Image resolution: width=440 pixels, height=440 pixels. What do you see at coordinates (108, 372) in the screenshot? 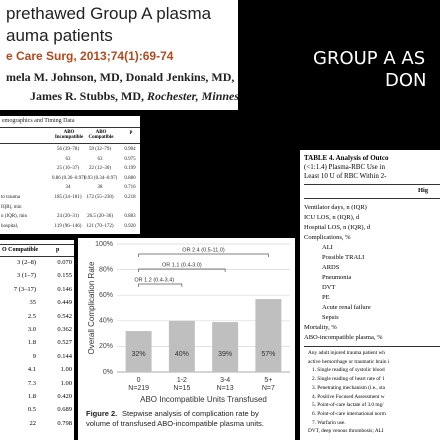
I see `y-tick-label: 0%` at bounding box center [108, 372].